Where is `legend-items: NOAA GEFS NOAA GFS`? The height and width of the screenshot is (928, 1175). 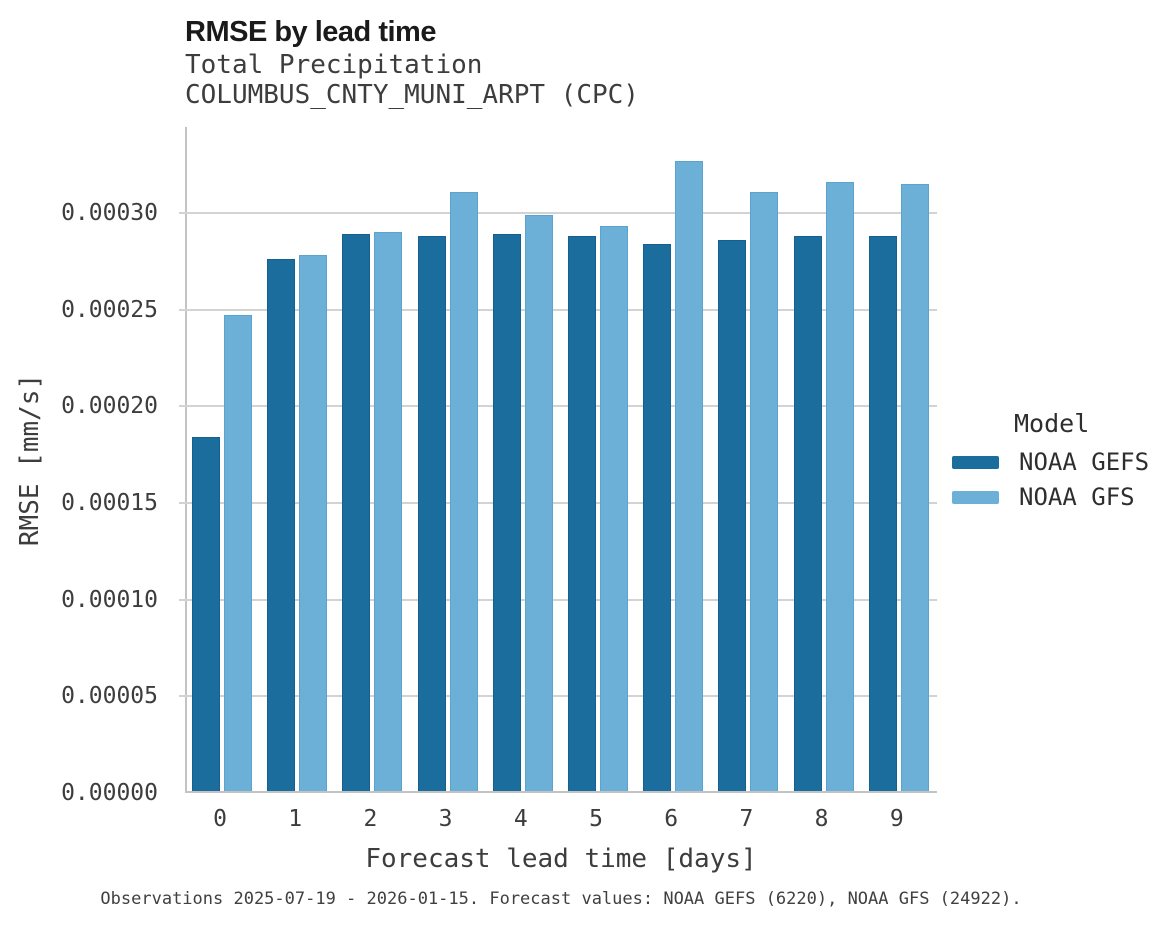
legend-items: NOAA GEFS NOAA GFS is located at coordinates (1063, 479).